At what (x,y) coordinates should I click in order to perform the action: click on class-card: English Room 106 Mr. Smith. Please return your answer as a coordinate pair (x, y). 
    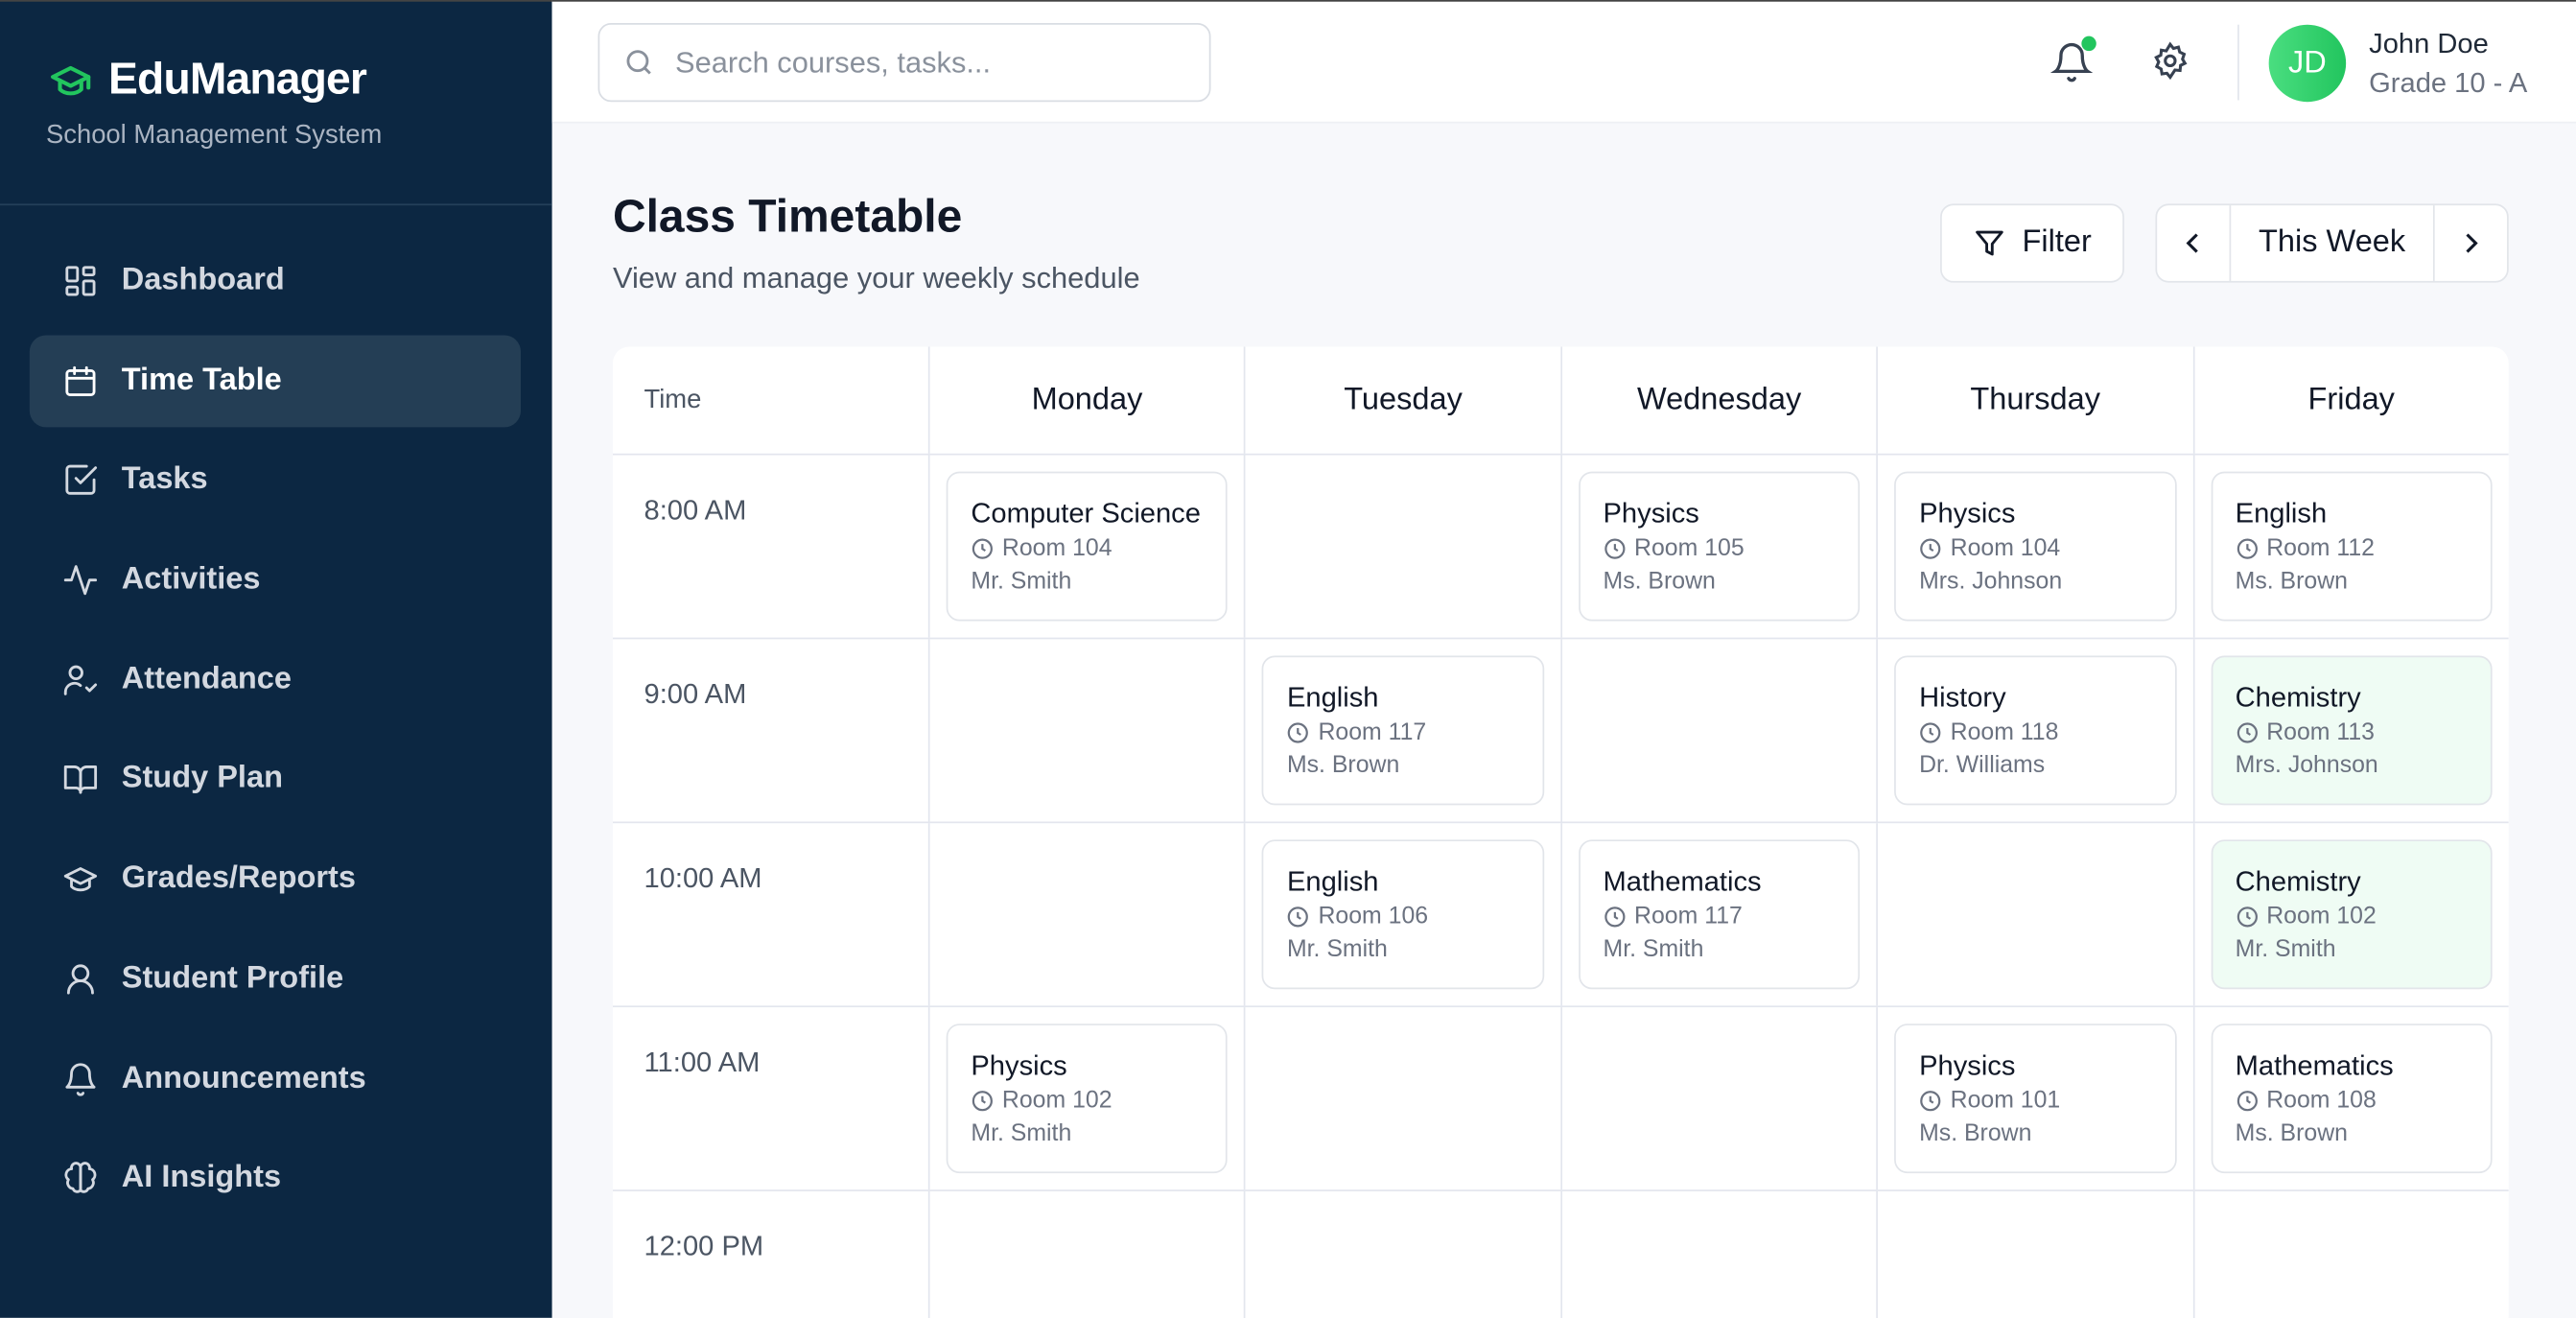
    Looking at the image, I should click on (1403, 914).